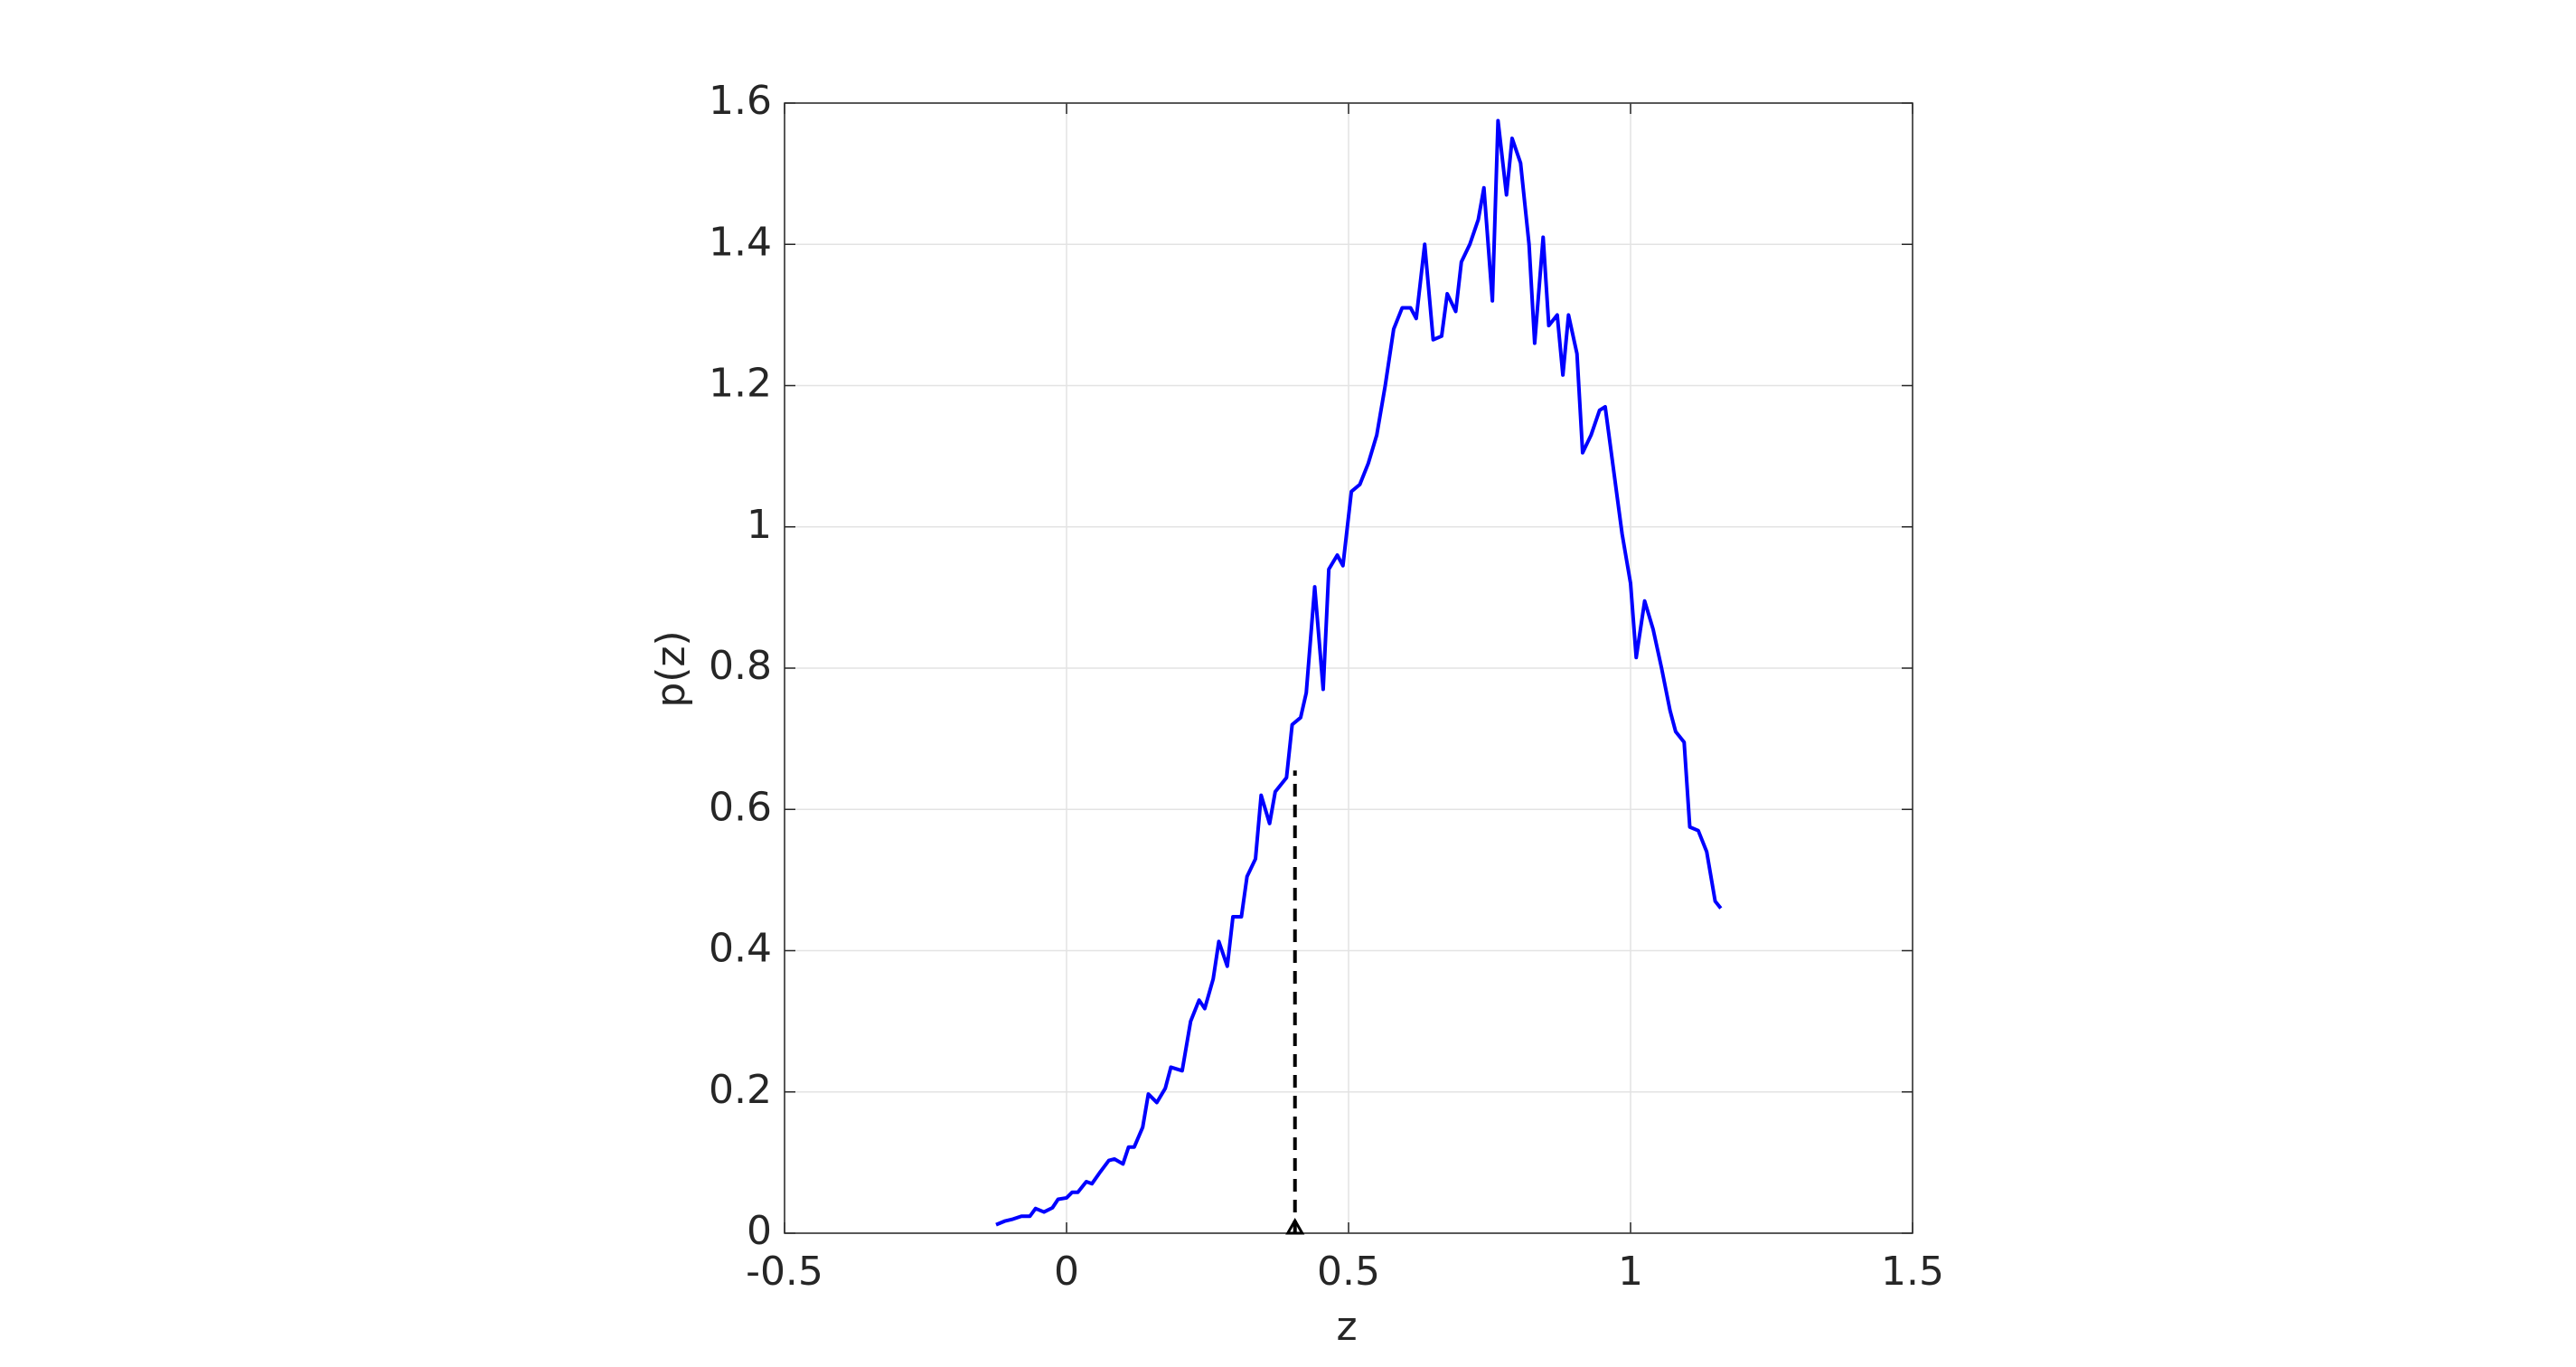 The image size is (2576, 1367). What do you see at coordinates (740, 949) in the screenshot?
I see `y-tick-label: 0.4` at bounding box center [740, 949].